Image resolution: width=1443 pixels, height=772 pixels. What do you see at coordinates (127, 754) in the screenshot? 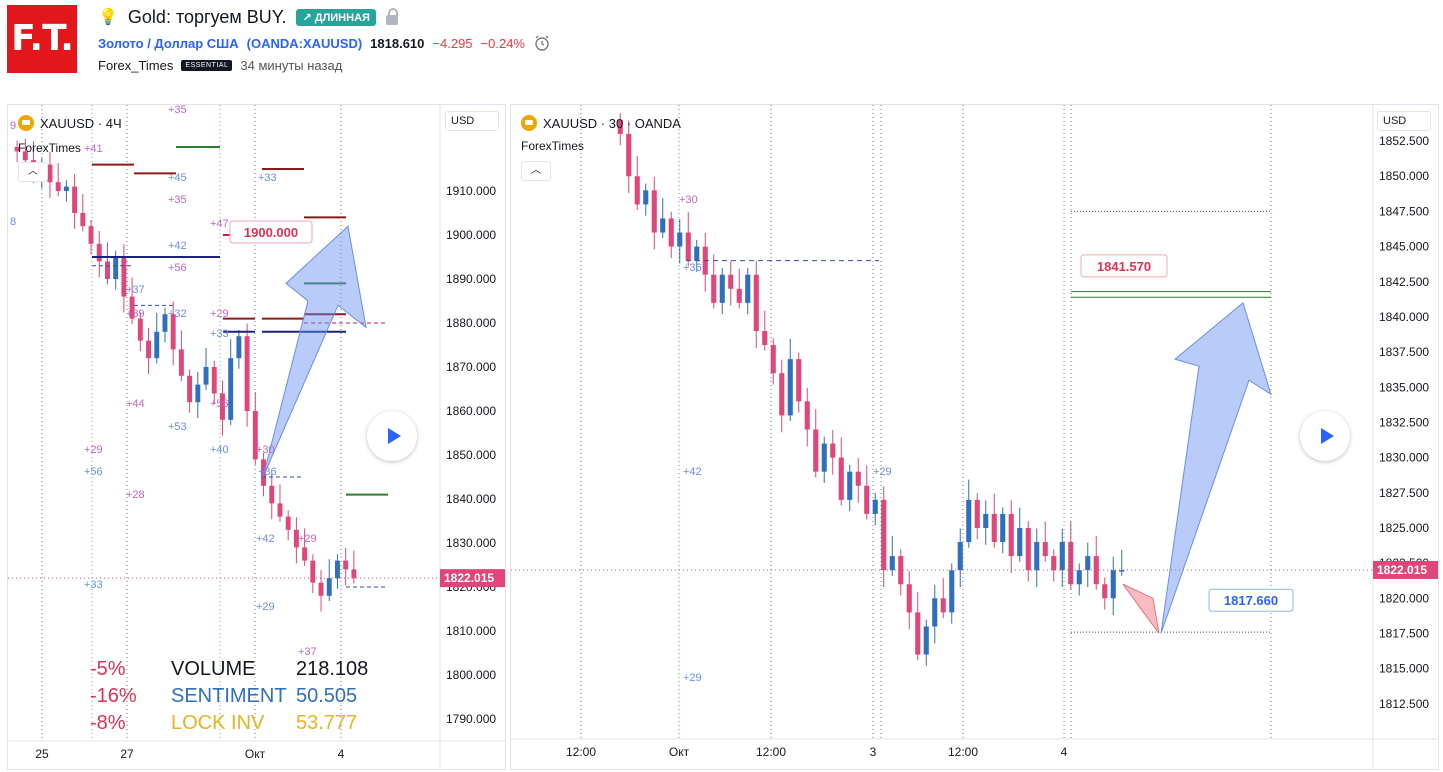
I see `x-tick-label: 27` at bounding box center [127, 754].